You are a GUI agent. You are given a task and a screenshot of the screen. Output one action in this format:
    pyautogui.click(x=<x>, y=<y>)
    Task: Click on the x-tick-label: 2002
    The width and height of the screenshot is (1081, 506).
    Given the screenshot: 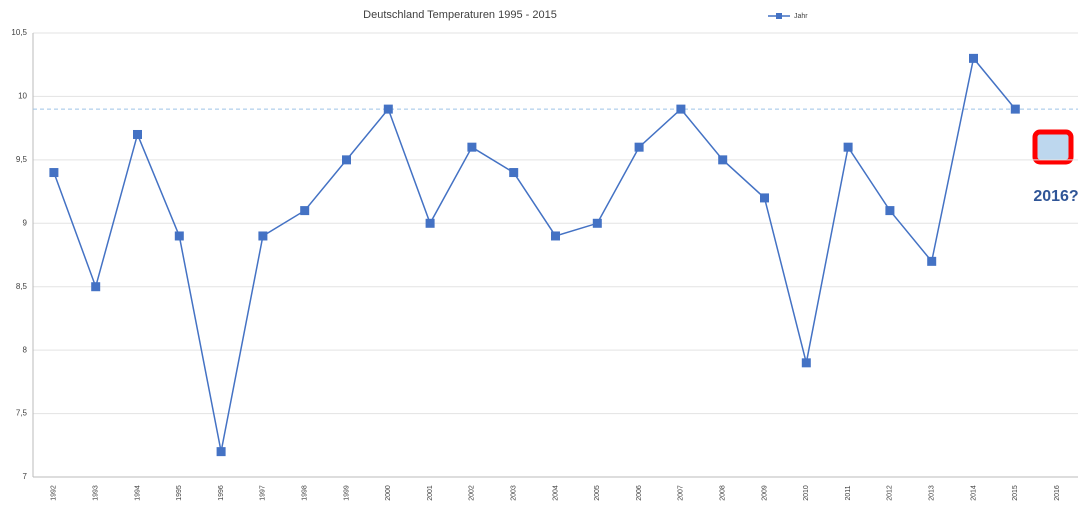 What is the action you would take?
    pyautogui.click(x=472, y=493)
    